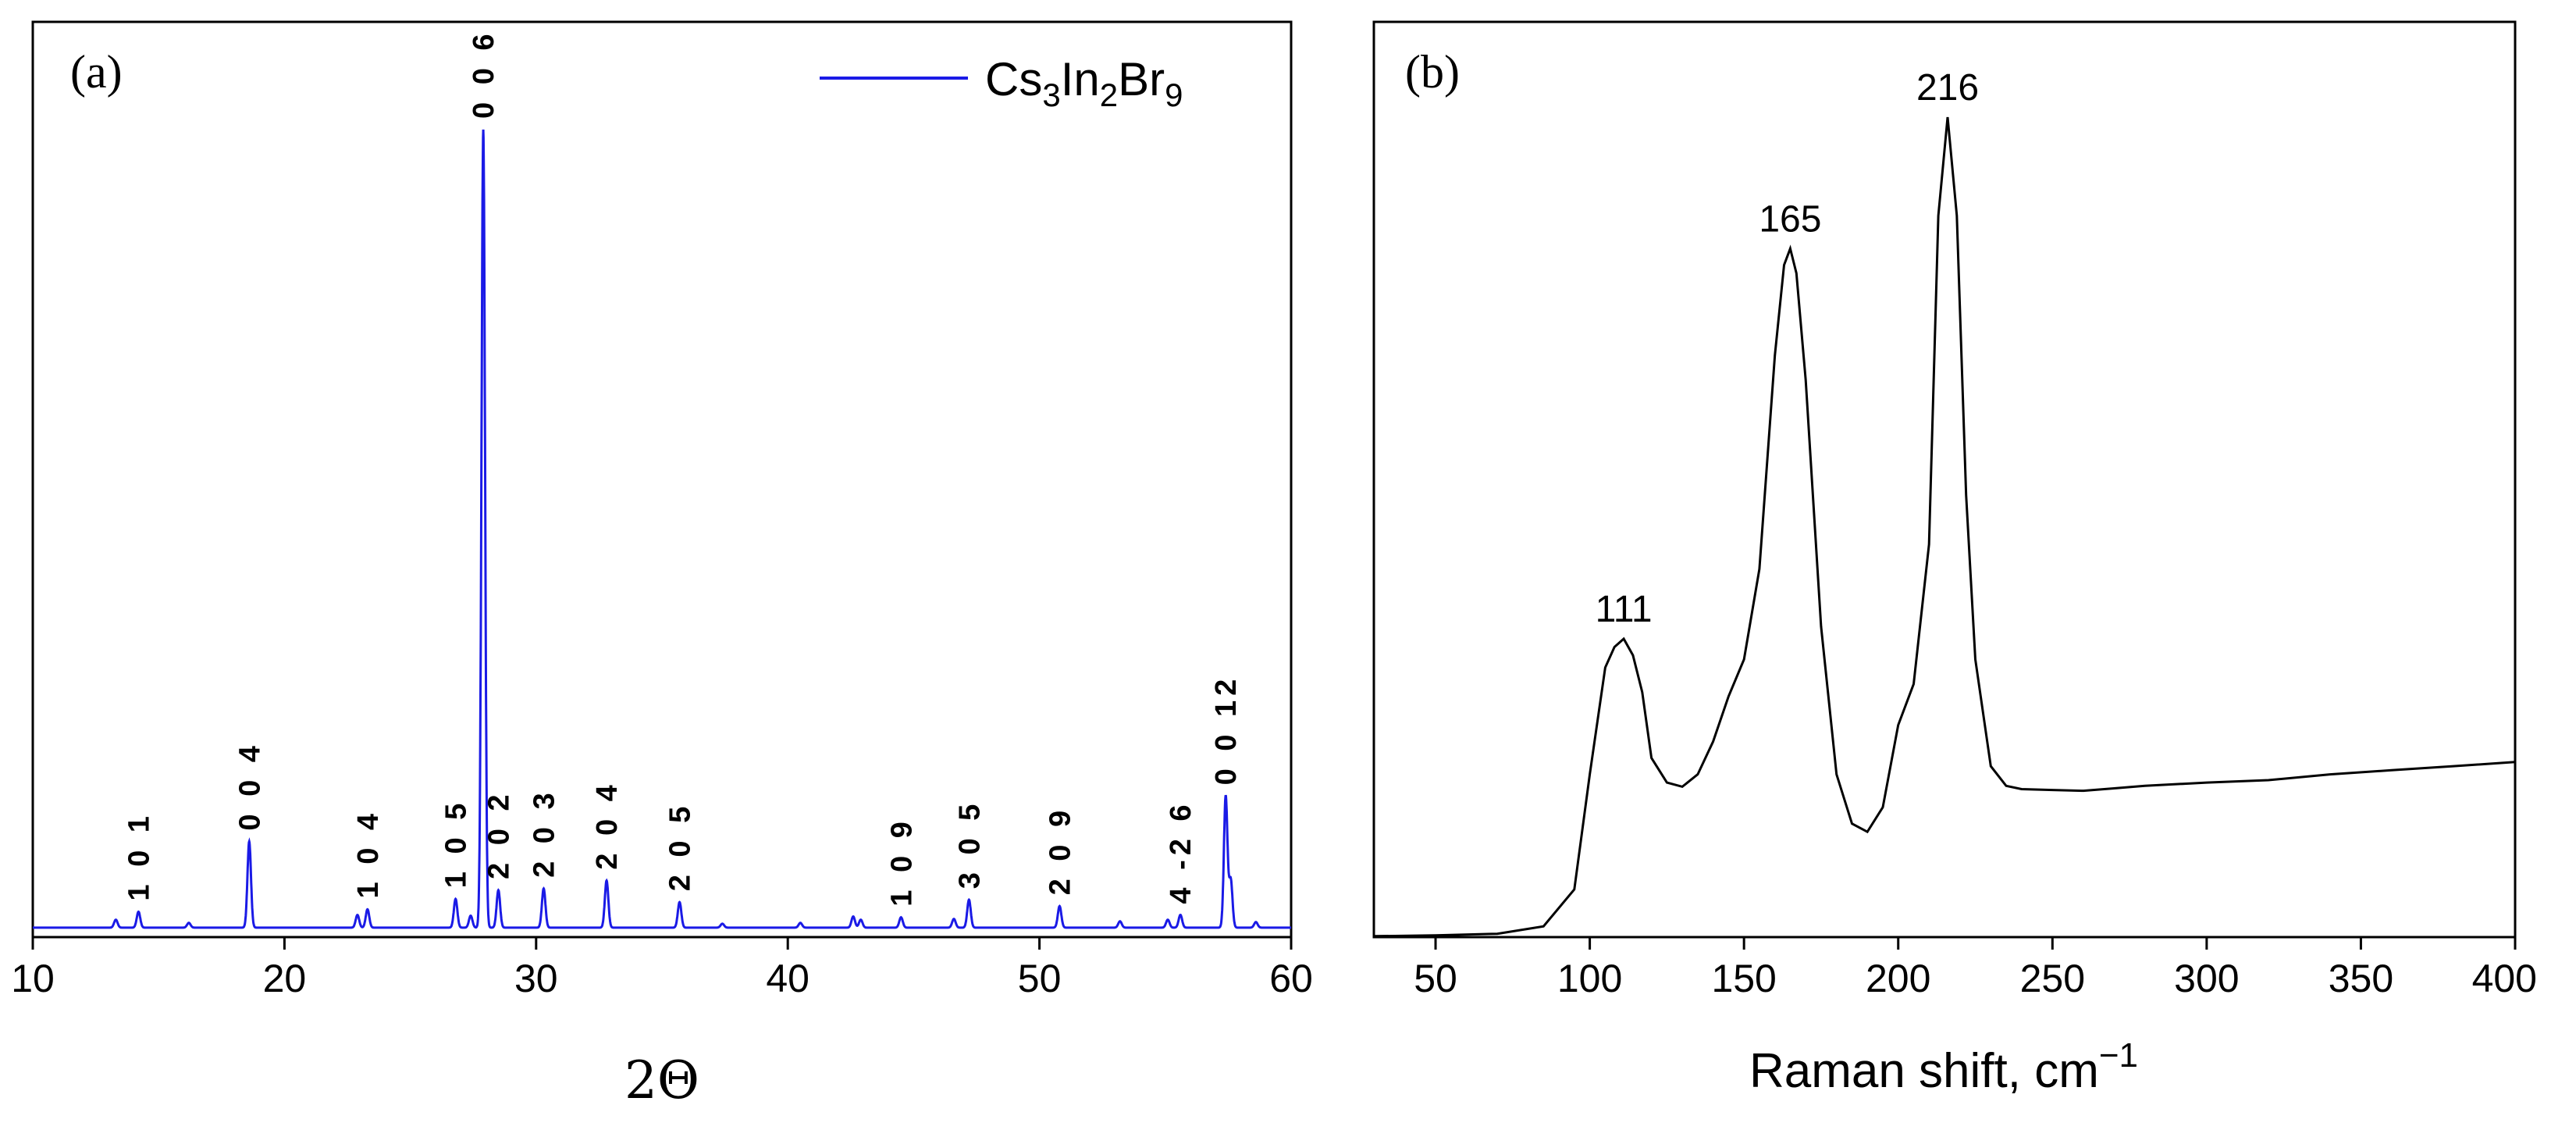  What do you see at coordinates (1181, 852) in the screenshot?
I see `hkl-label: 4 -2 6` at bounding box center [1181, 852].